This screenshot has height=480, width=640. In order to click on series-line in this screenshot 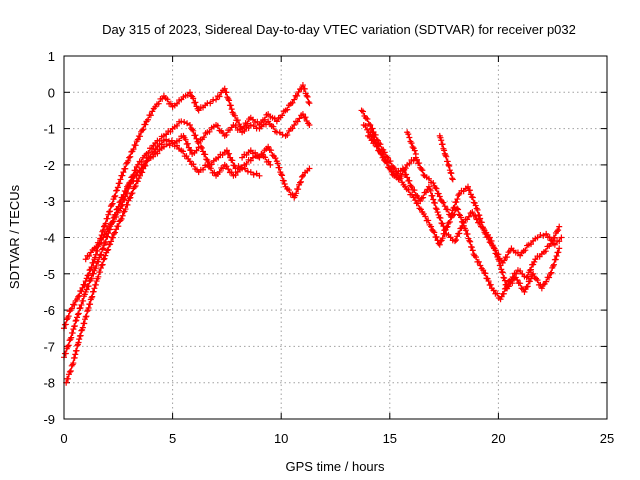, I will do `click(463, 194)`.